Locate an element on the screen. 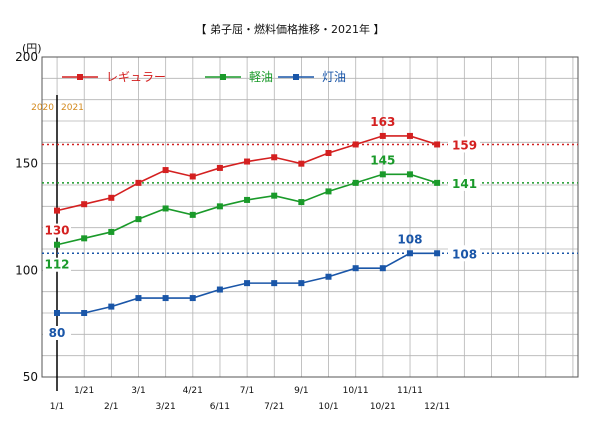 The image size is (600, 424). x-tick-label: 2/1 is located at coordinates (111, 407).